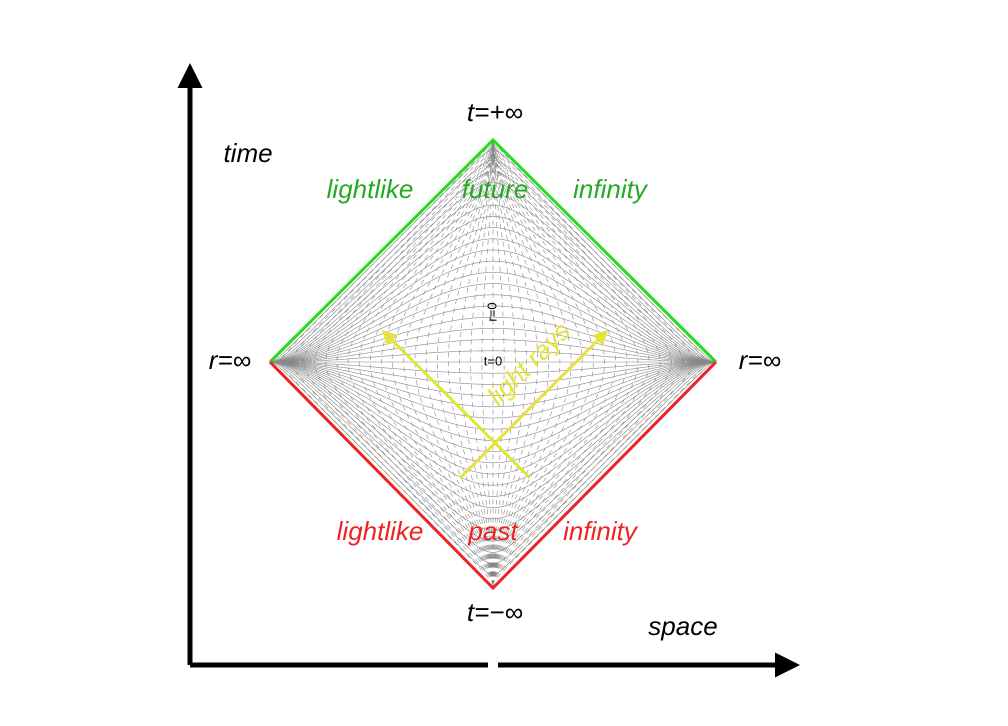  Describe the element at coordinates (760, 360) in the screenshot. I see `right-label: r=∞` at that location.